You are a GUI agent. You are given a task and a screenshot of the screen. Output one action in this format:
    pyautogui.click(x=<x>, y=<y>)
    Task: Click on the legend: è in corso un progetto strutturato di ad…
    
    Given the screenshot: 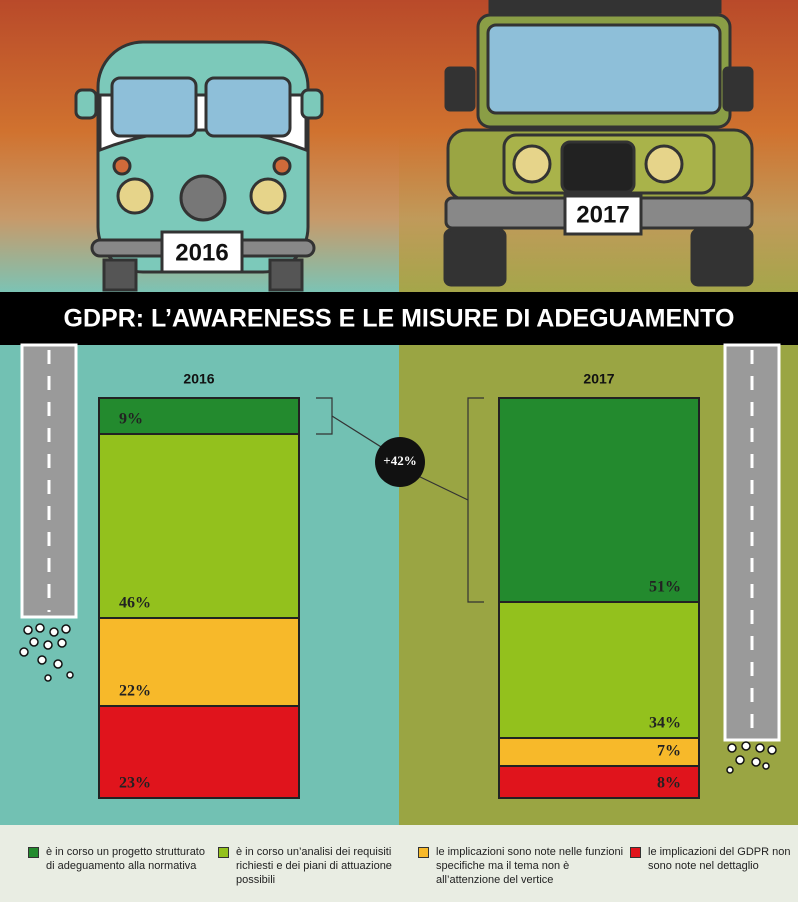 What is the action you would take?
    pyautogui.click(x=399, y=863)
    